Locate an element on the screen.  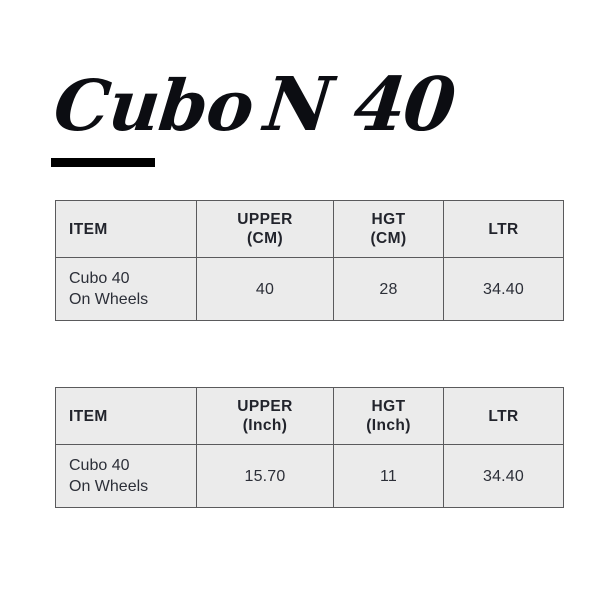
table-row: Cubo 40 On Wheels 40 28 34.40 is located at coordinates (309, 289).